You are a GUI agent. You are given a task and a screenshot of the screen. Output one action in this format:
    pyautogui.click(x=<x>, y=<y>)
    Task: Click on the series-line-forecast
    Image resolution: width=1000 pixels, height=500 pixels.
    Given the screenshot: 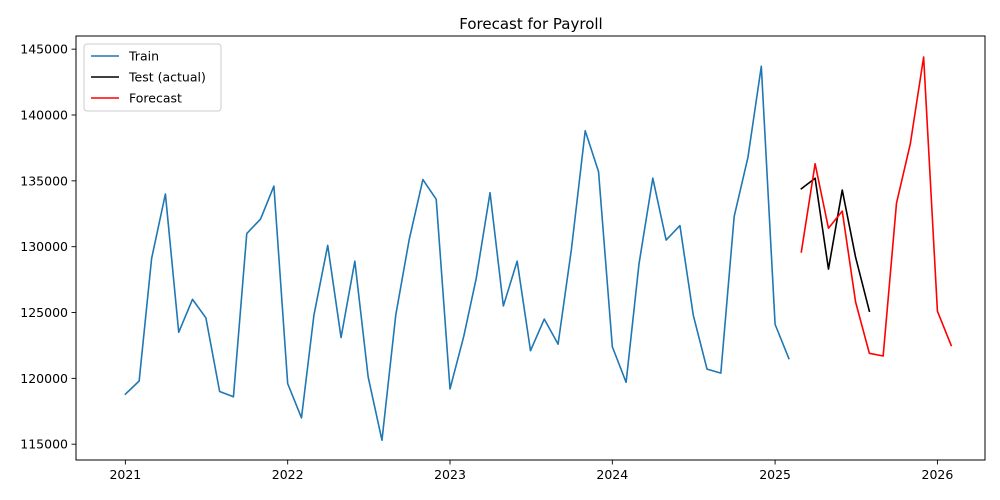 What is the action you would take?
    pyautogui.click(x=876, y=206)
    